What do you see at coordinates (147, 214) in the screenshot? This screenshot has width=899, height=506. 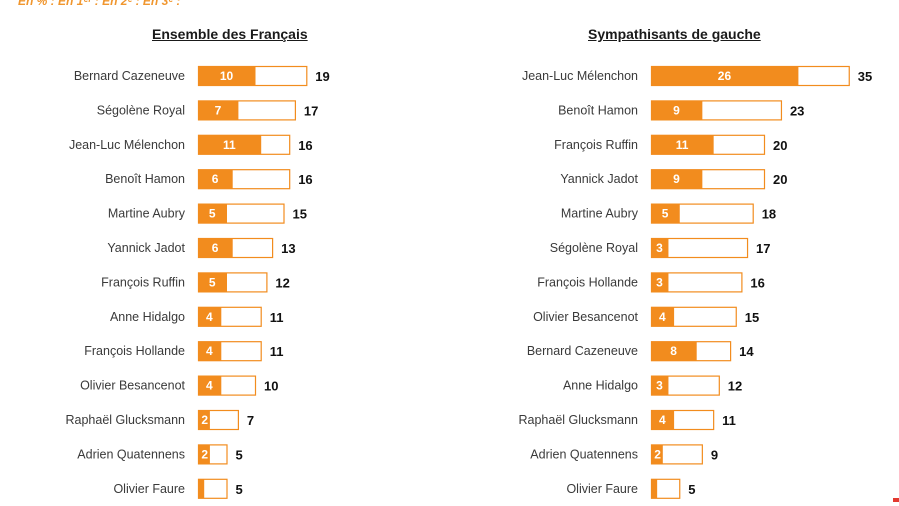 I see `left-category-label: Martine Aubry` at bounding box center [147, 214].